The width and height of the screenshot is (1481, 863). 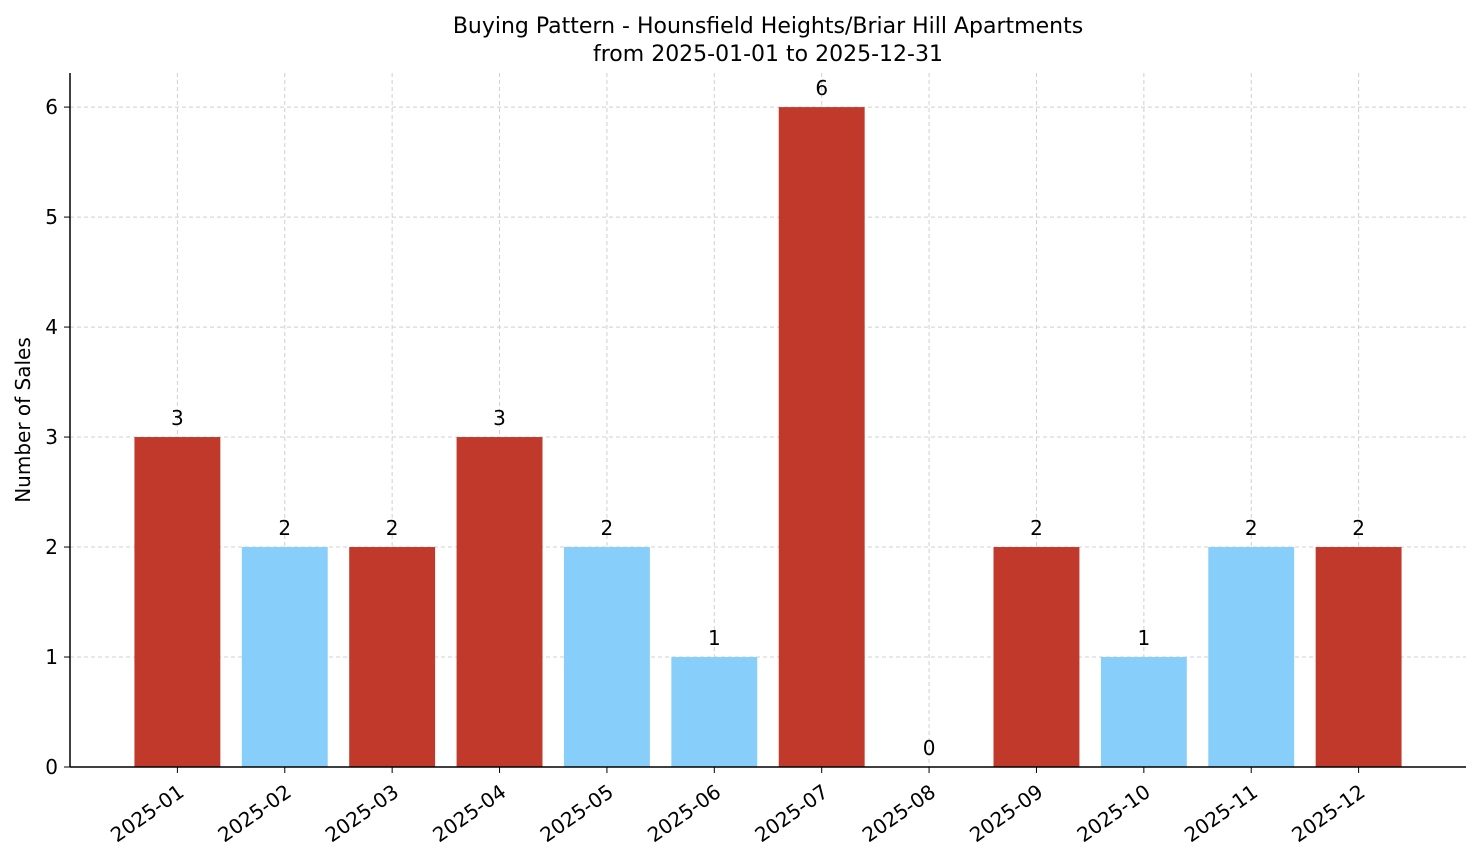 I want to click on x-tick-label: 2025-02, so click(x=254, y=813).